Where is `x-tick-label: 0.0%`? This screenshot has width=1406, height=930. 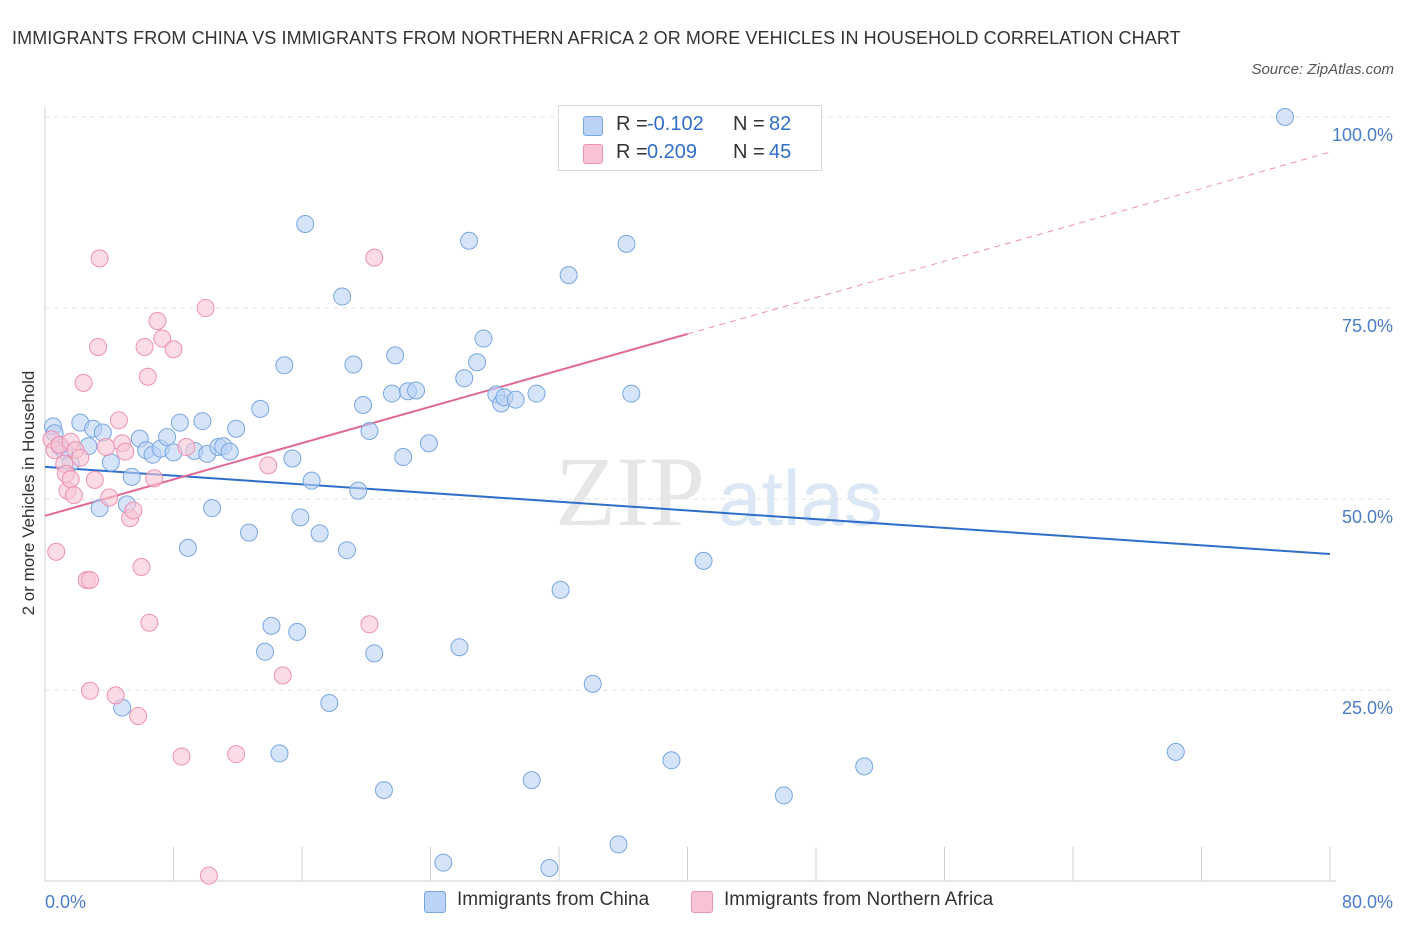
x-tick-label: 0.0% is located at coordinates (65, 902).